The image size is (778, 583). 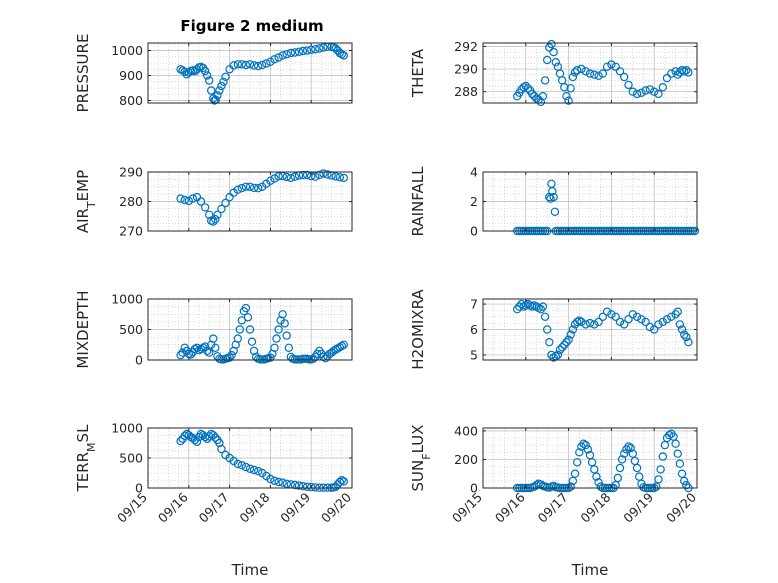 What do you see at coordinates (466, 430) in the screenshot?
I see `y-tick-label: 400` at bounding box center [466, 430].